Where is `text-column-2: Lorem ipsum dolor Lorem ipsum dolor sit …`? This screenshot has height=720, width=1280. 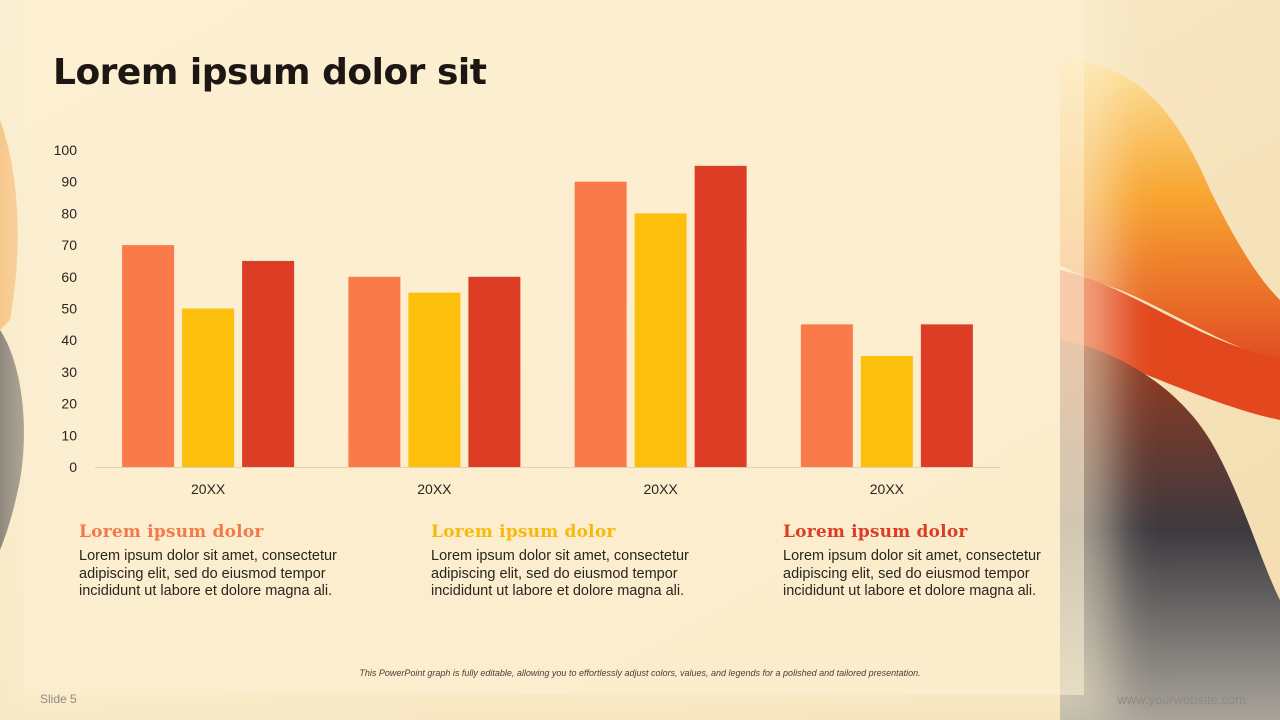
text-column-2: Lorem ipsum dolor Lorem ipsum dolor sit … is located at coordinates (561, 561).